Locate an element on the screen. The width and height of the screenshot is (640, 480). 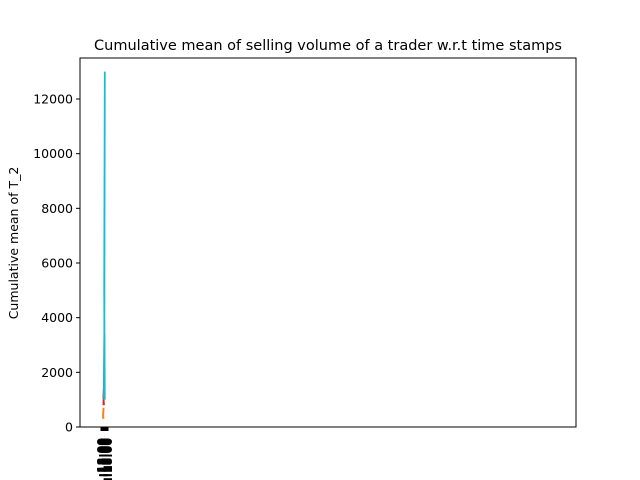
x-tick-label-4: 11:18:00 is located at coordinates (105, 459).